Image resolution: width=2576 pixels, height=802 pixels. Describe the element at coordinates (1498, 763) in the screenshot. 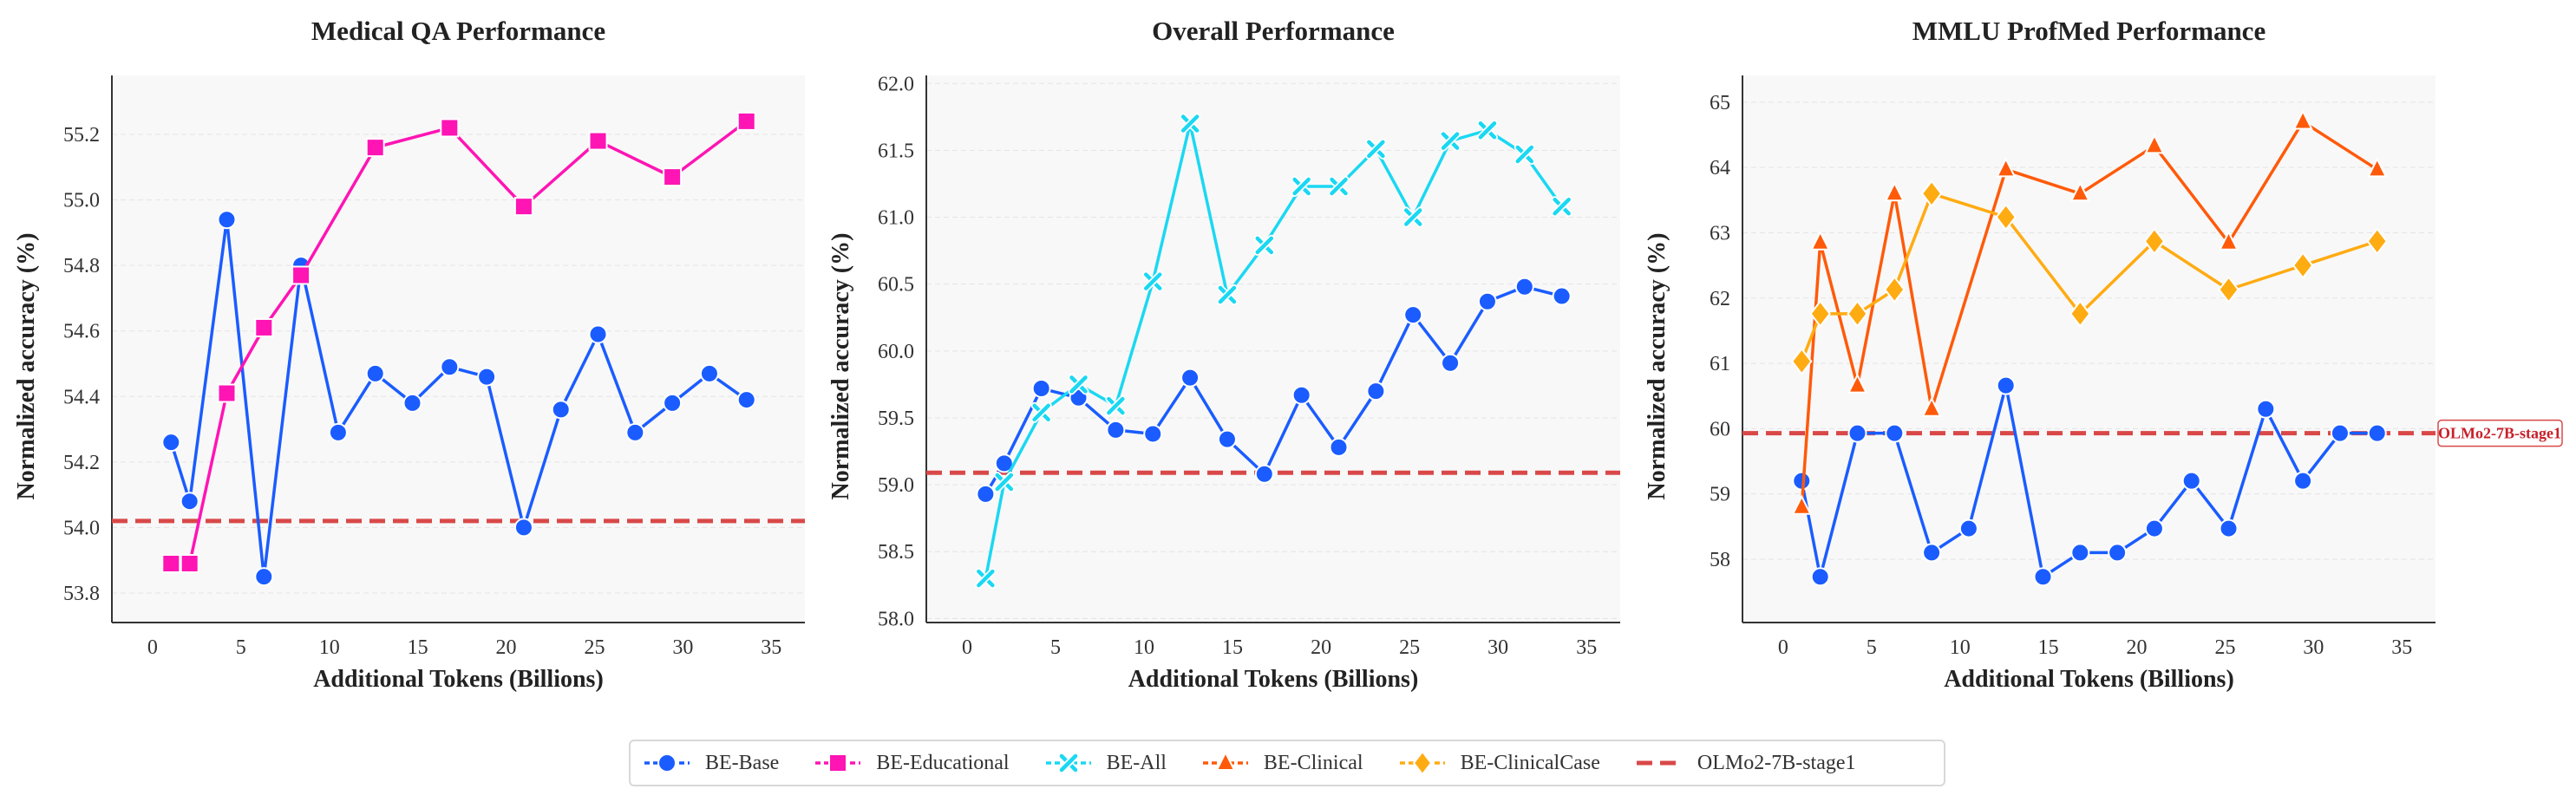

I see `legend-item-be-clinicalcase: BE-ClinicalCase` at that location.